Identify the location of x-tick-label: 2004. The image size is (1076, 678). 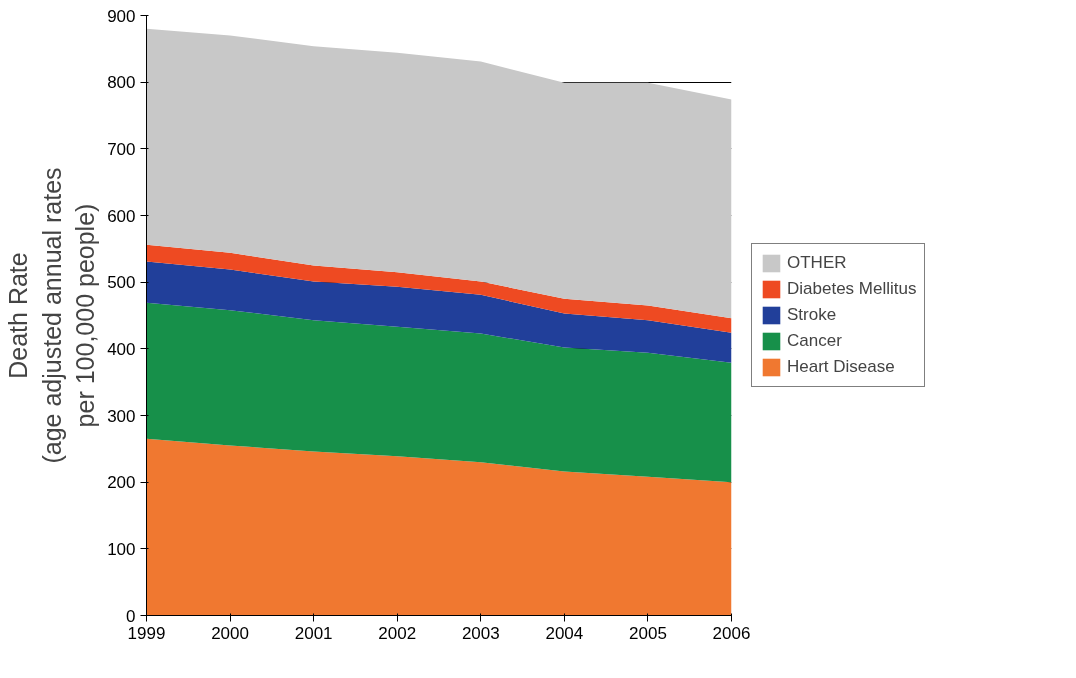
(564, 633).